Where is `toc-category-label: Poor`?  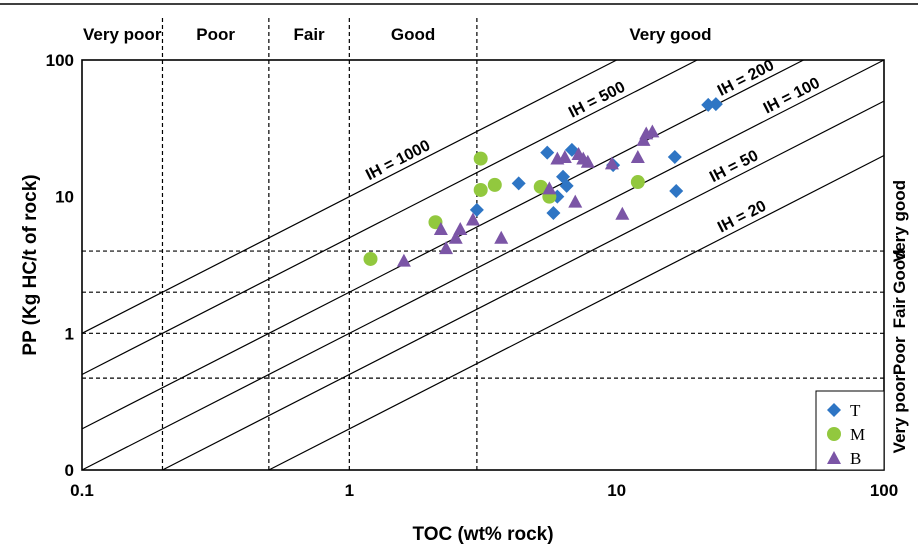 toc-category-label: Poor is located at coordinates (215, 34).